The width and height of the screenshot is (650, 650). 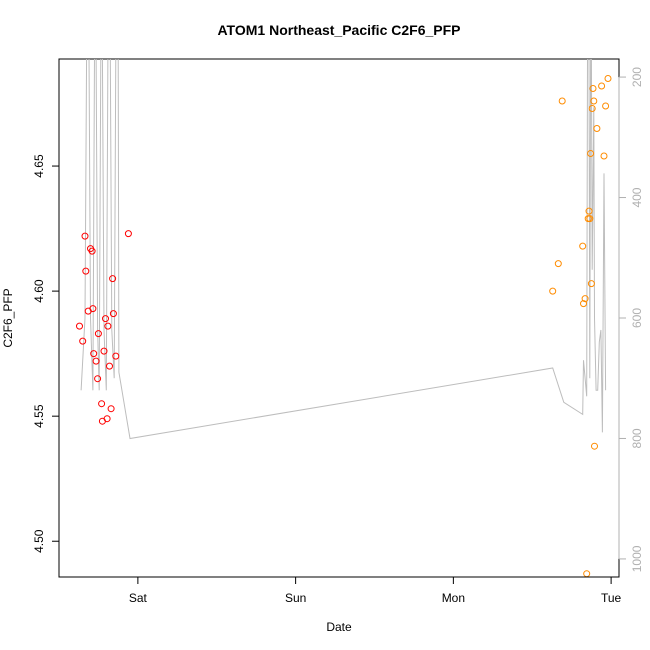 What do you see at coordinates (453, 598) in the screenshot?
I see `x-tick-label: Mon` at bounding box center [453, 598].